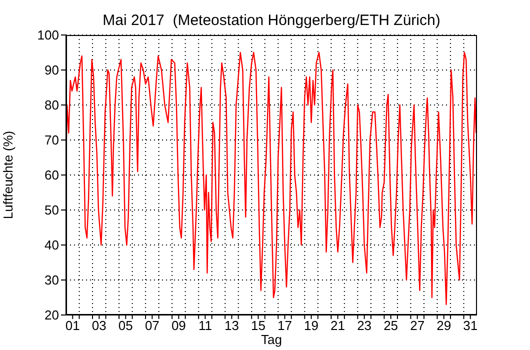 The height and width of the screenshot is (350, 530). What do you see at coordinates (285, 326) in the screenshot?
I see `x-tick-label: 17` at bounding box center [285, 326].